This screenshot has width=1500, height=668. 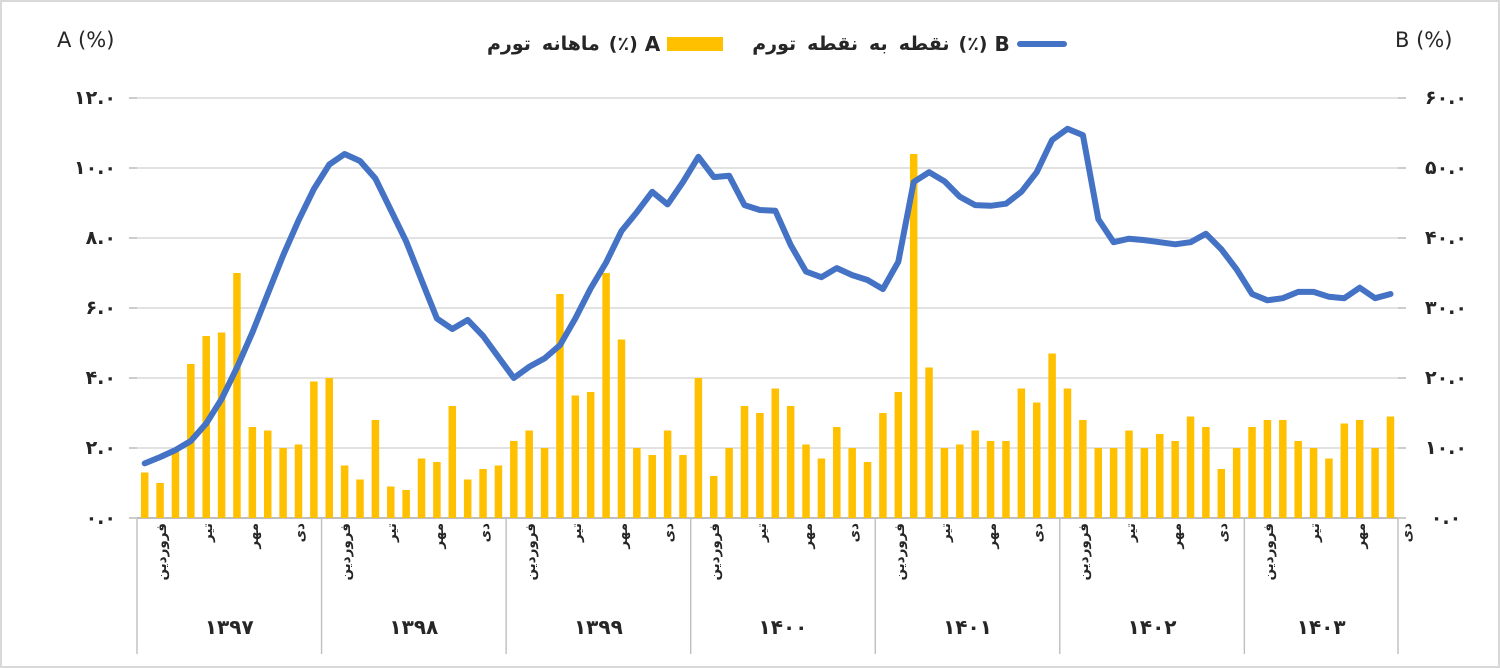 What do you see at coordinates (774, 44) in the screenshot?
I see `legend-word: تورم` at bounding box center [774, 44].